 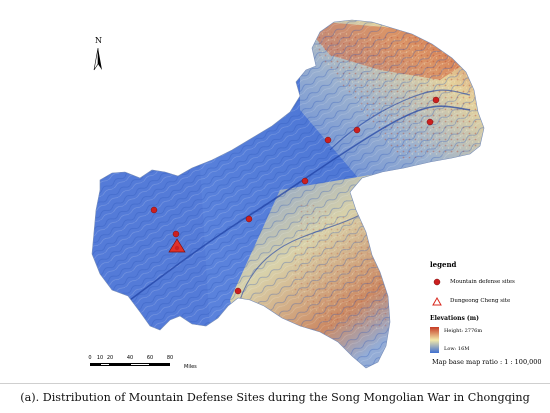 I want to click on map-ratio: Map base map ratio : 1 : 100,000, so click(x=487, y=362).